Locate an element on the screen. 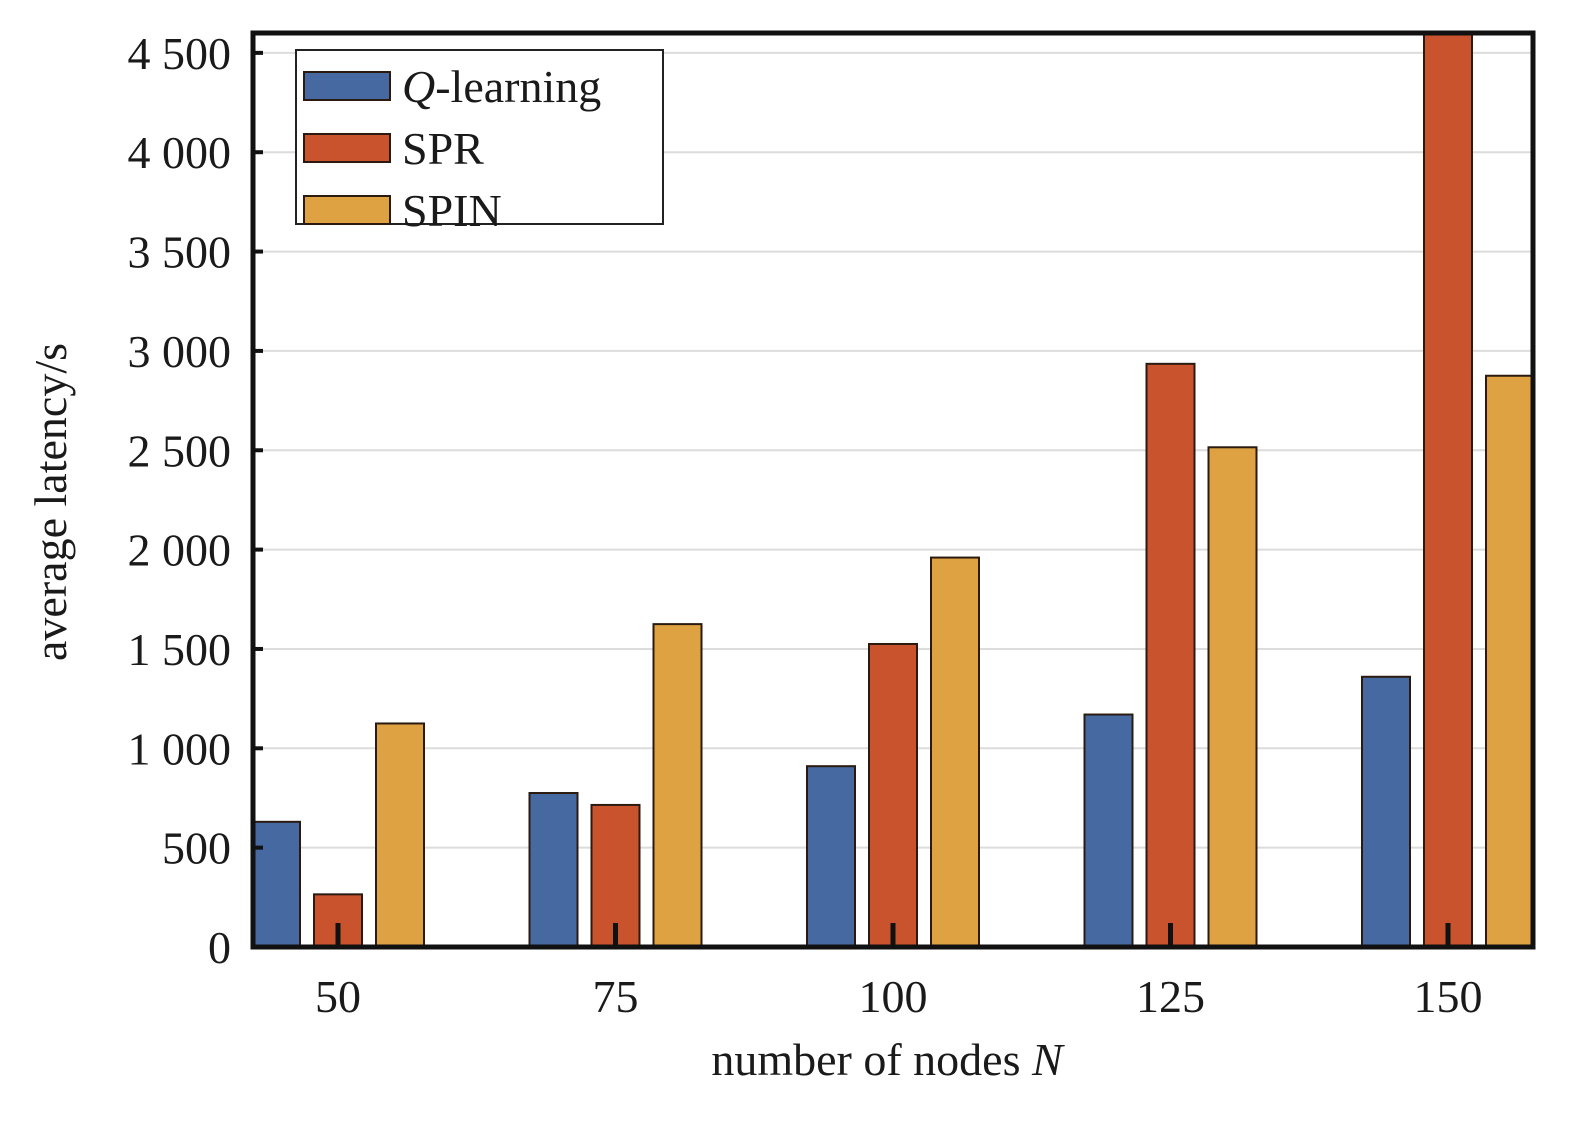  y-tick-label: 4 500 is located at coordinates (180, 53).